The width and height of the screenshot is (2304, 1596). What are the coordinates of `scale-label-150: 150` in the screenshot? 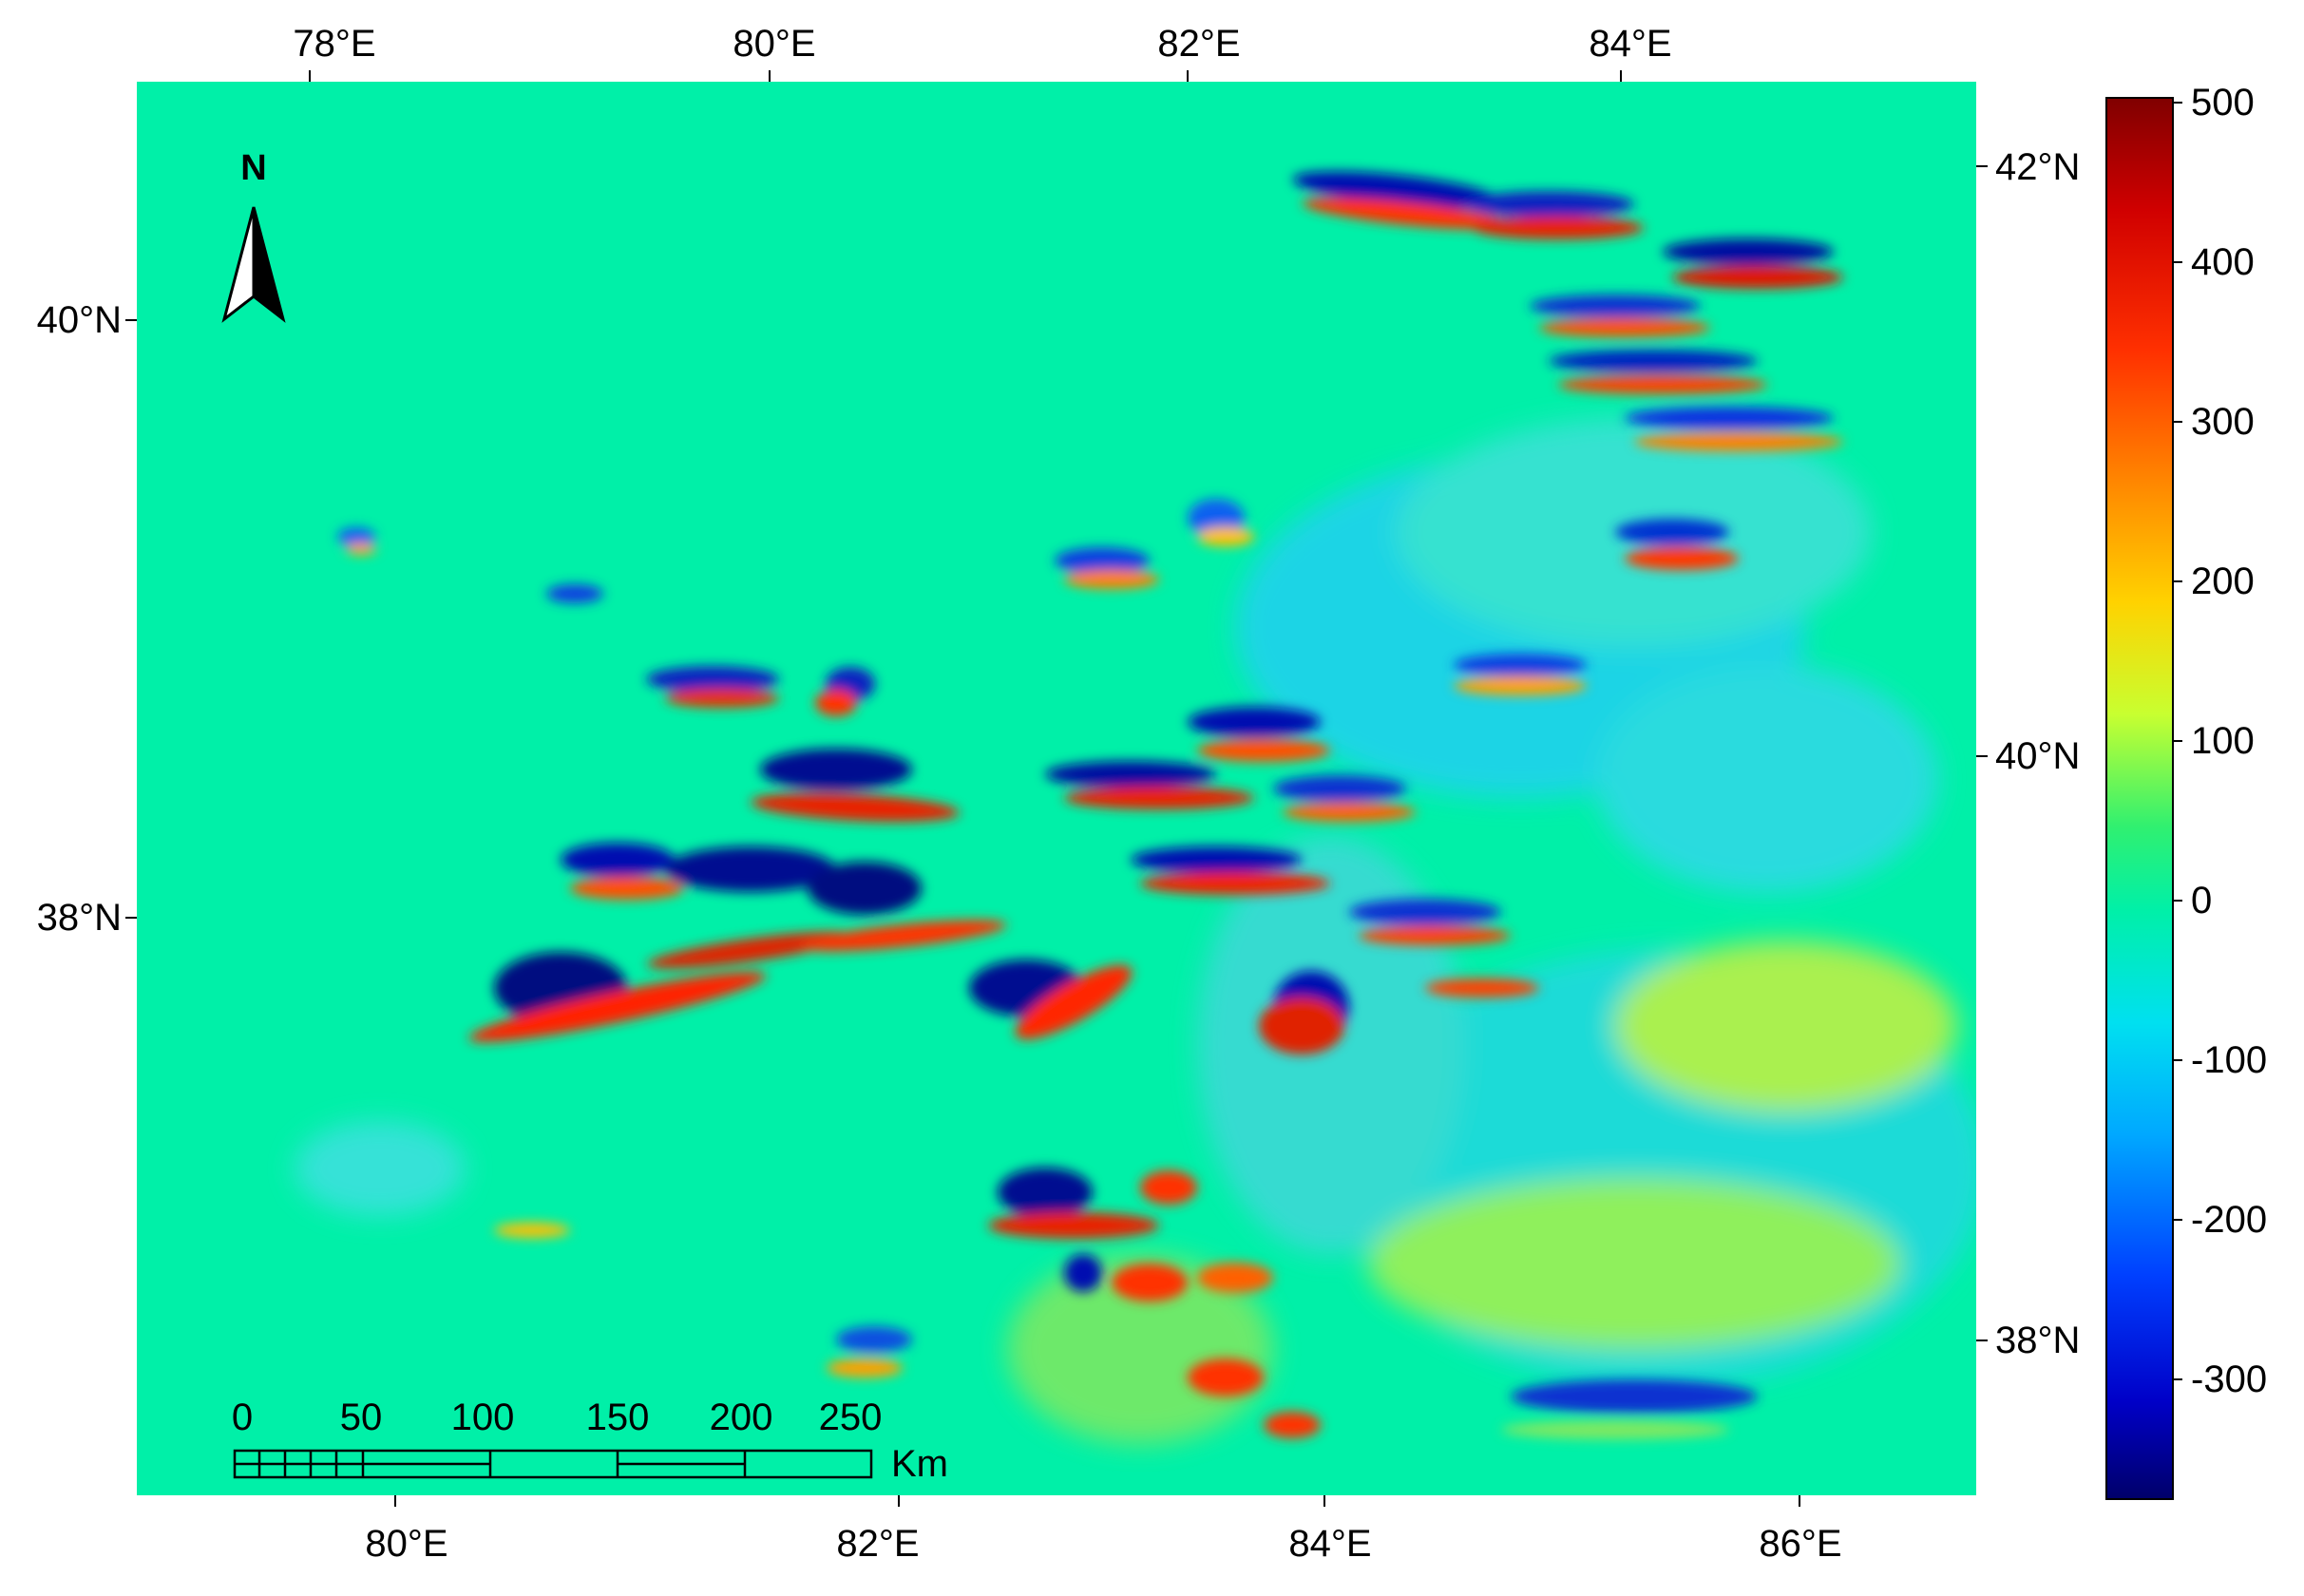 It's located at (617, 1417).